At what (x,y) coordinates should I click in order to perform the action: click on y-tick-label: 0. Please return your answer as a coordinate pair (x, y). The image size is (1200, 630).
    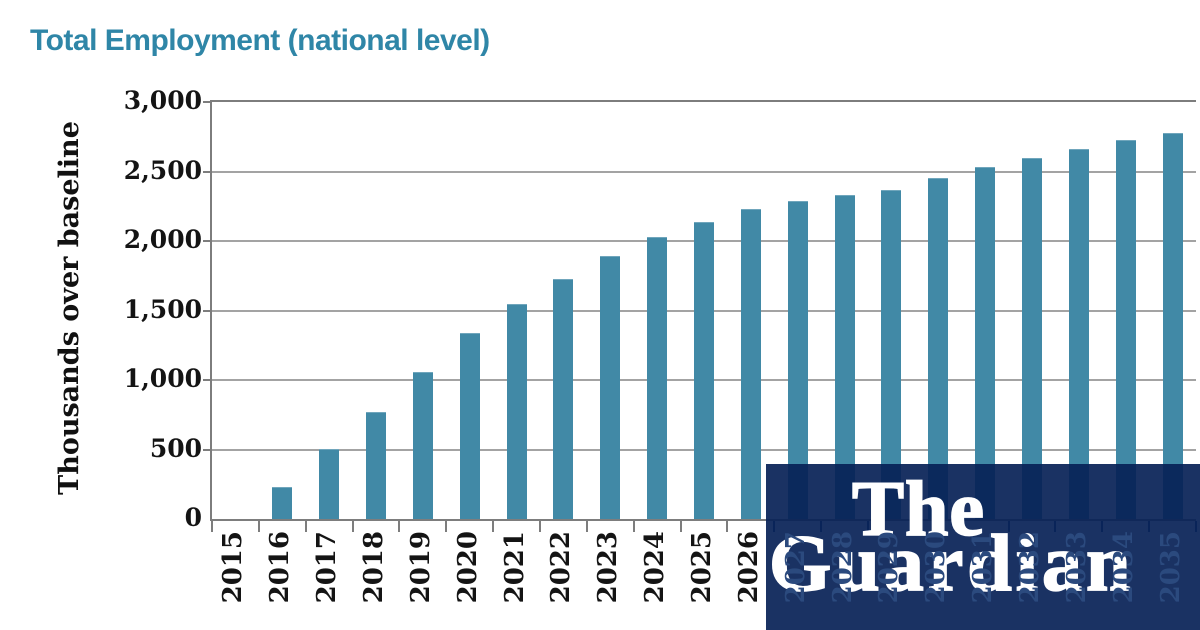
    Looking at the image, I should click on (193, 517).